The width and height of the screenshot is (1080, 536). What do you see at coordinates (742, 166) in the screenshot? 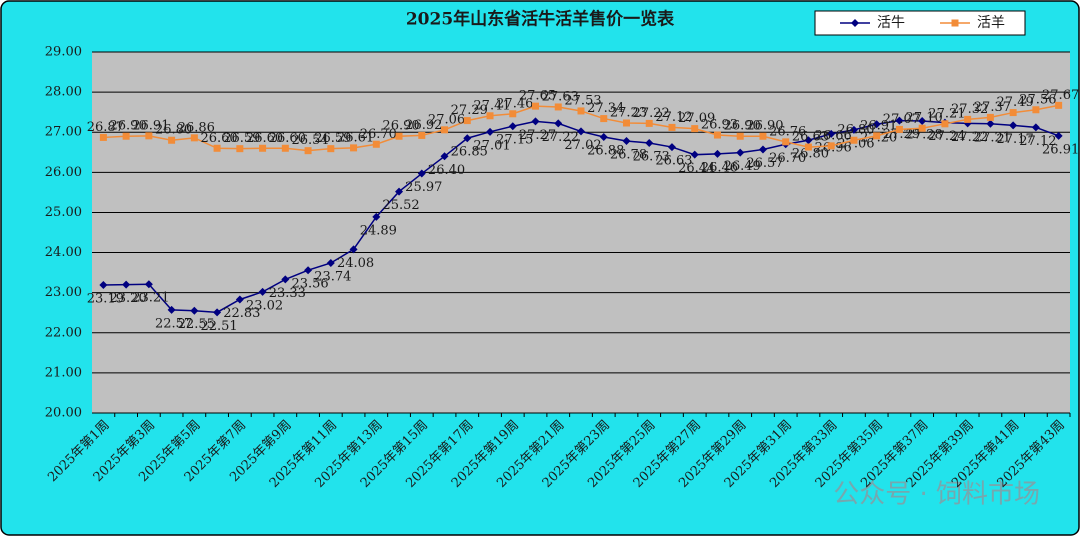
I see `data-label: 26.49` at bounding box center [742, 166].